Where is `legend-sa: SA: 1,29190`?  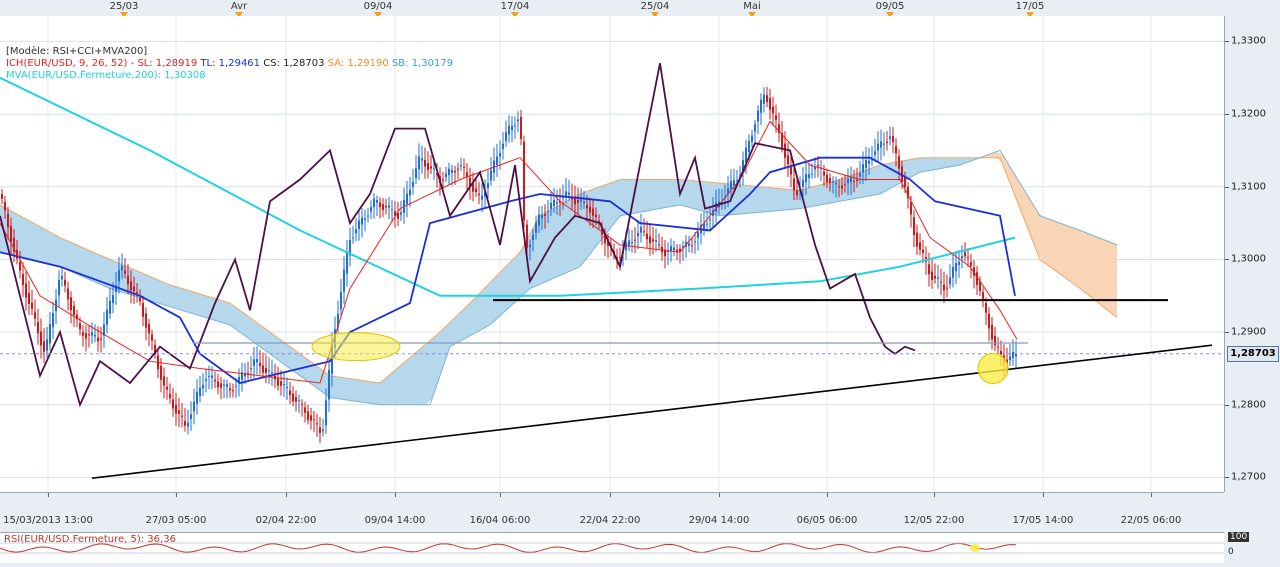 legend-sa: SA: 1,29190 is located at coordinates (358, 63).